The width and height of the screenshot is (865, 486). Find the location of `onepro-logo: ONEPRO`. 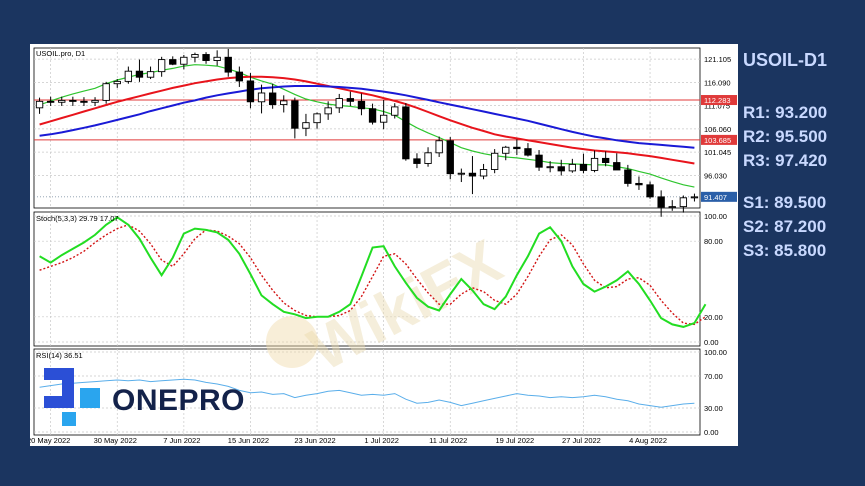

onepro-logo: ONEPRO is located at coordinates (147, 397).